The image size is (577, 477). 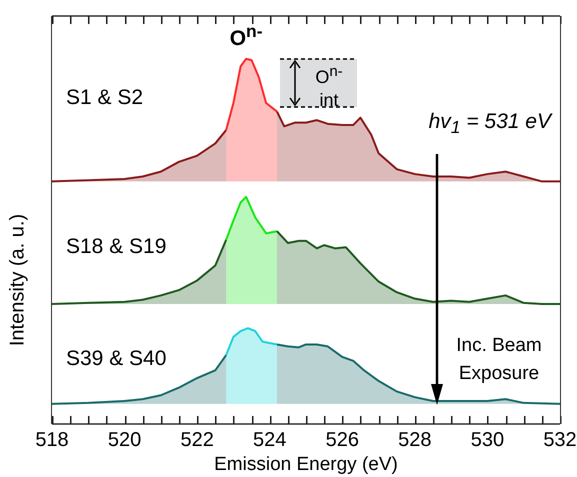 I want to click on x-tick-label: 522, so click(x=197, y=440).